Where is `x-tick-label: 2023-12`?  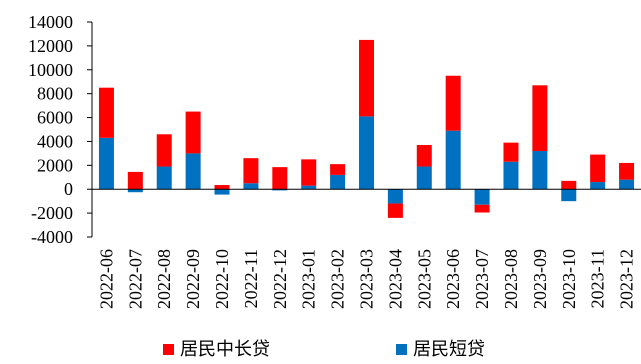
x-tick-label: 2023-12 is located at coordinates (627, 279).